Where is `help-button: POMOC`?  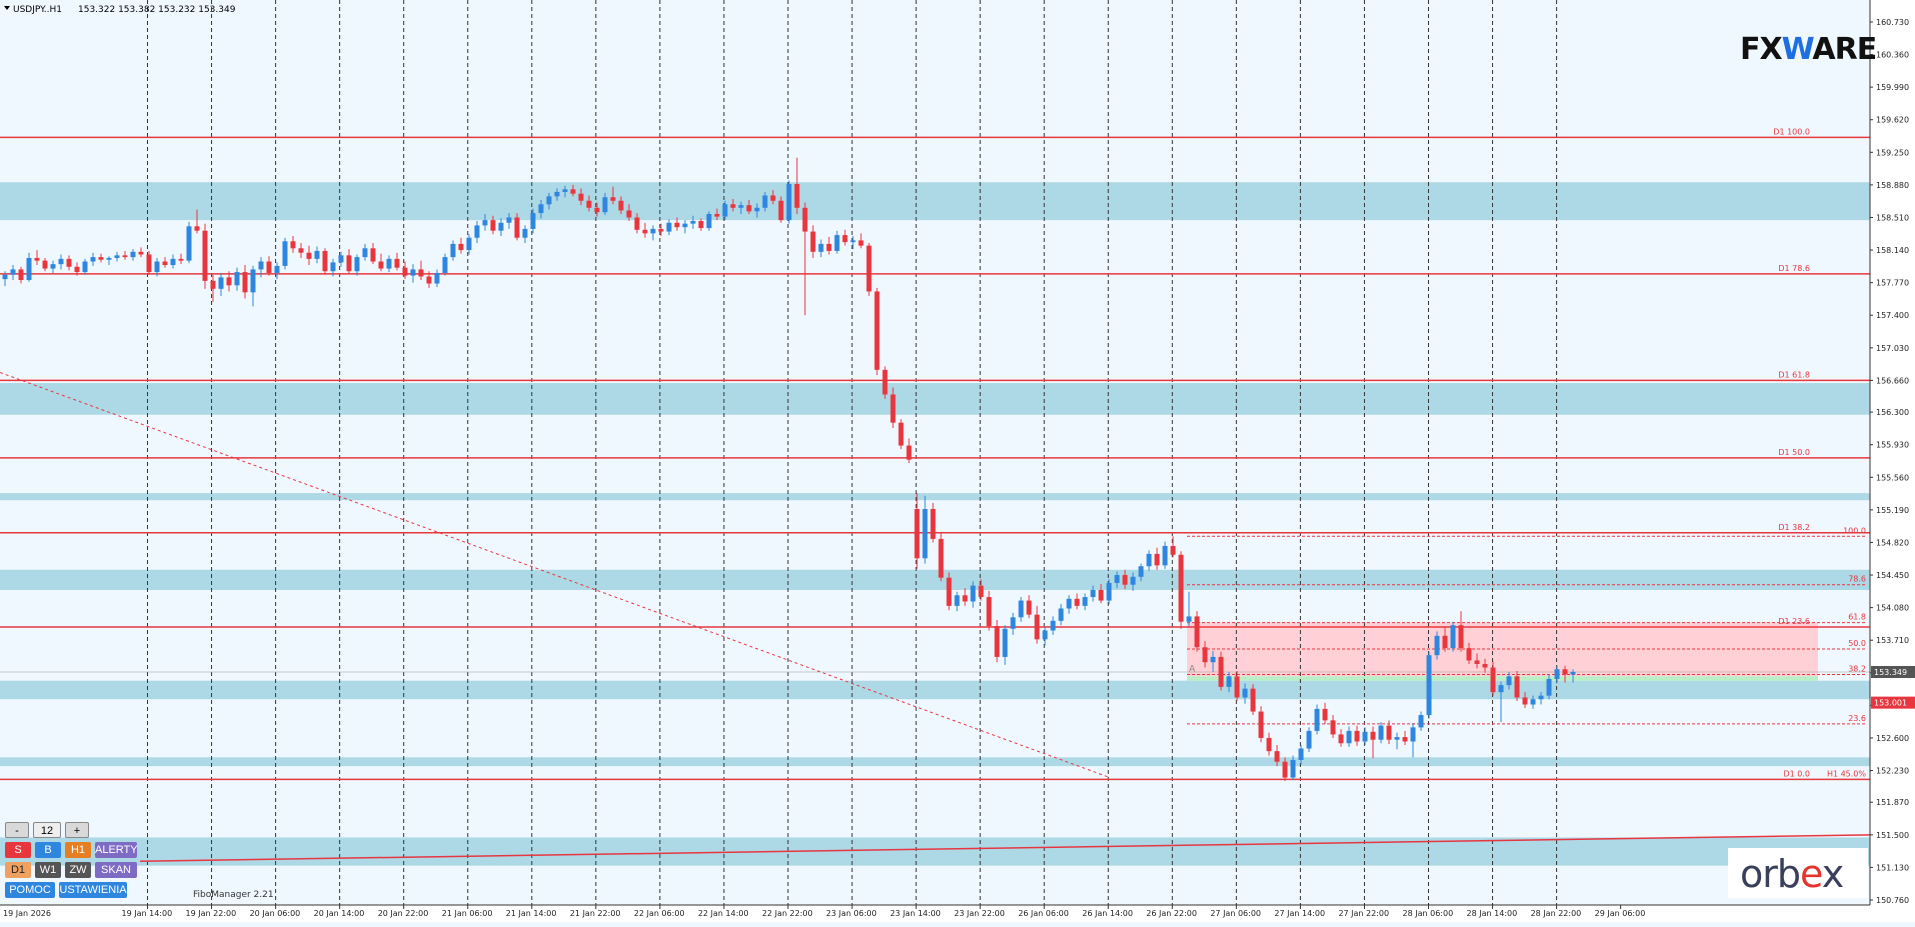 help-button: POMOC is located at coordinates (30, 890).